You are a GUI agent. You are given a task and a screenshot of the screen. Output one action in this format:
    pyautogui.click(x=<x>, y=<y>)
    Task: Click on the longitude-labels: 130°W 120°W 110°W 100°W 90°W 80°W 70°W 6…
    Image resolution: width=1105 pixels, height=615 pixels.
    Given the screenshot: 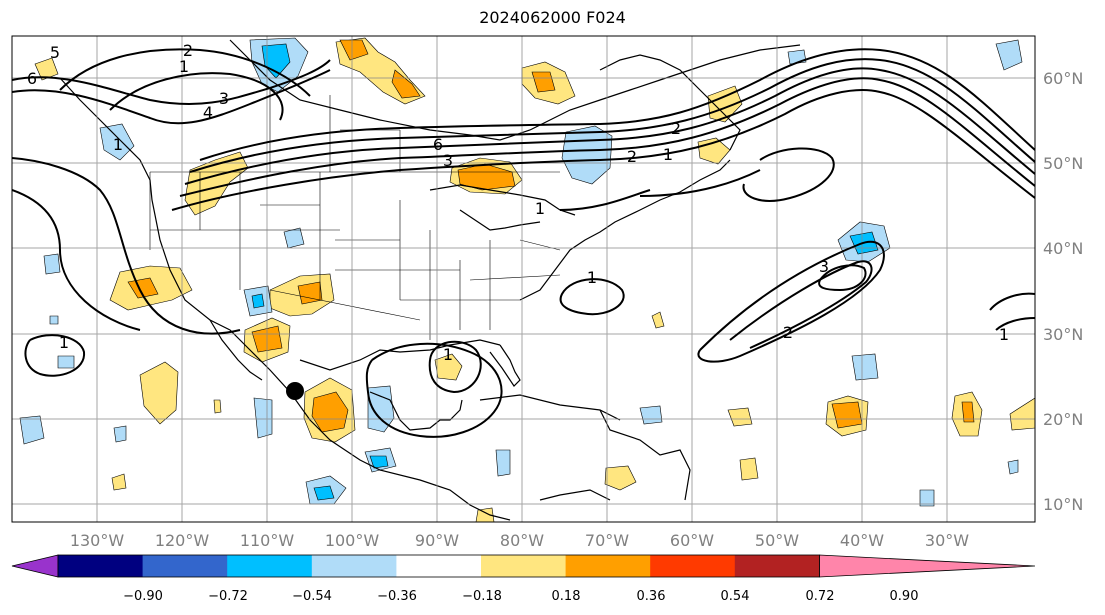 What is the action you would take?
    pyautogui.click(x=519, y=540)
    